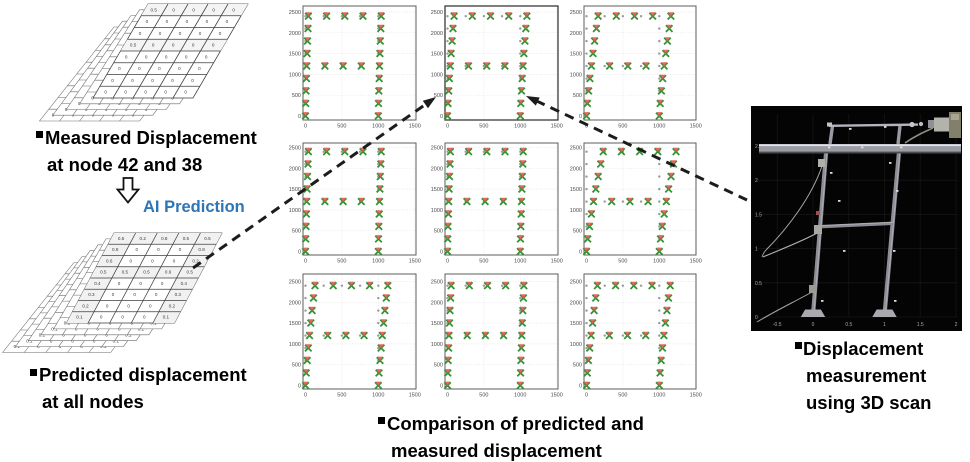  Describe the element at coordinates (164, 238) in the screenshot. I see `svg-text: 0.8` at that location.